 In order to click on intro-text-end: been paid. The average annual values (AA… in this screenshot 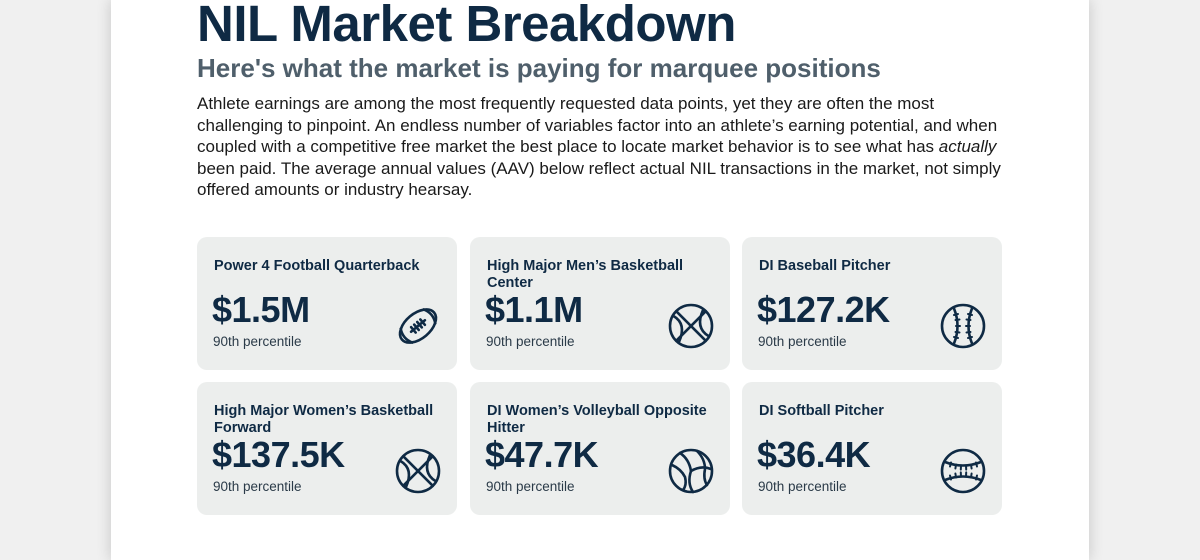, I will do `click(599, 179)`.